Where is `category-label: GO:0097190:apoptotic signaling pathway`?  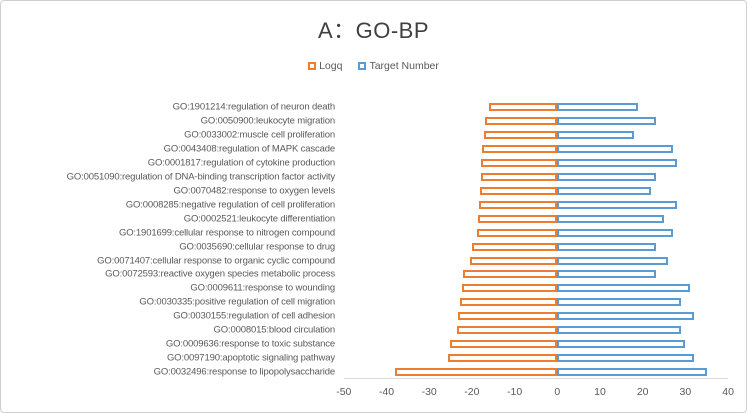
category-label: GO:0097190:apoptotic signaling pathway is located at coordinates (250, 358).